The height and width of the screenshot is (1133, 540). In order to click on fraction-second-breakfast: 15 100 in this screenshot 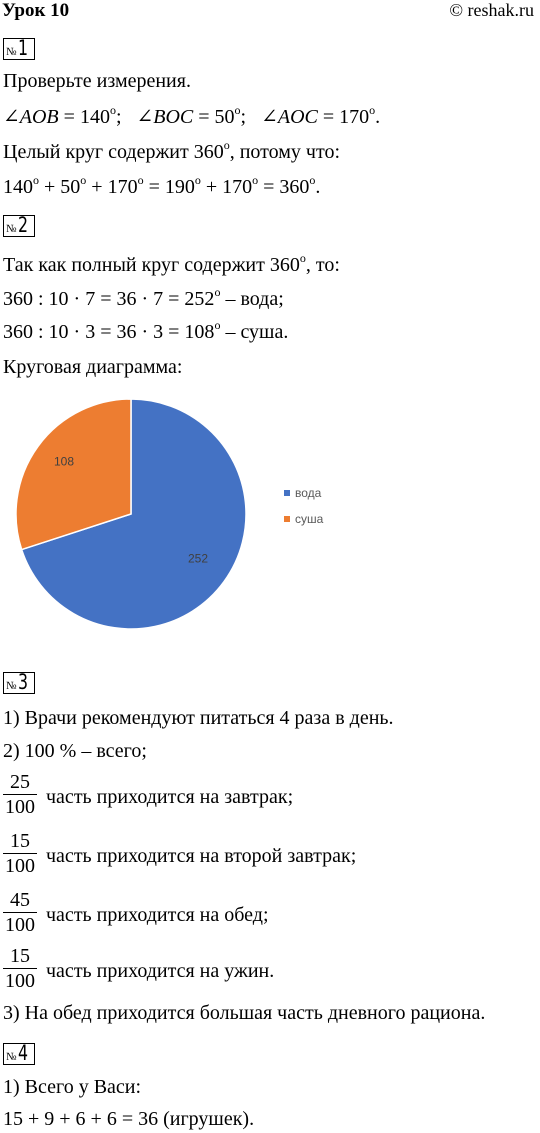, I will do `click(20, 853)`.